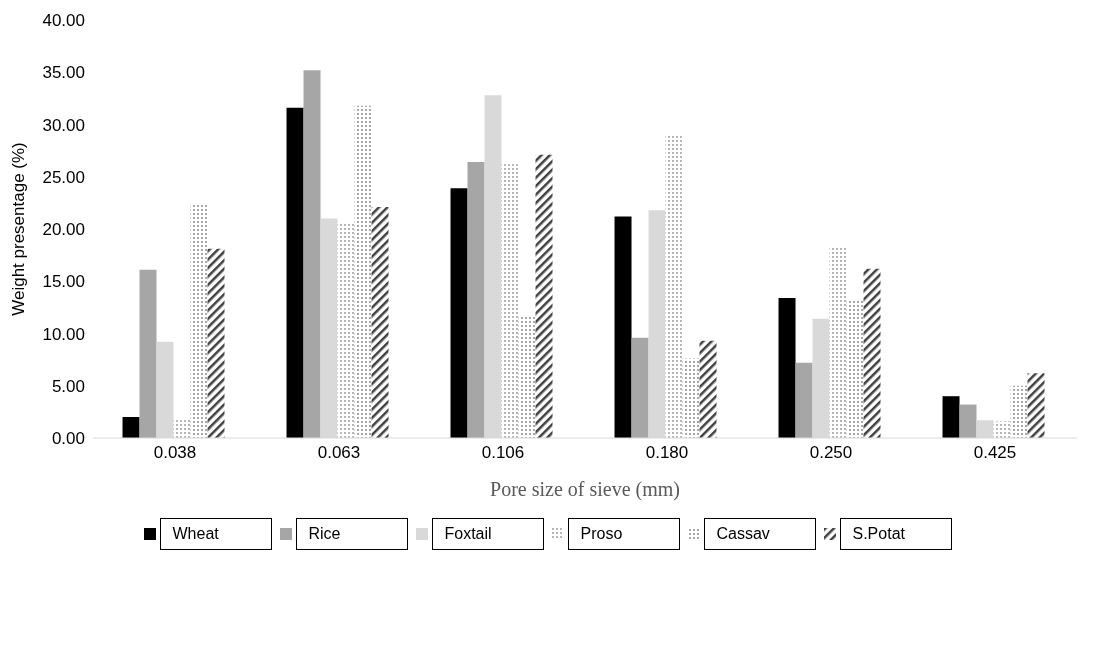 The width and height of the screenshot is (1095, 664). Describe the element at coordinates (68, 439) in the screenshot. I see `y-tick-label: 0.00` at that location.